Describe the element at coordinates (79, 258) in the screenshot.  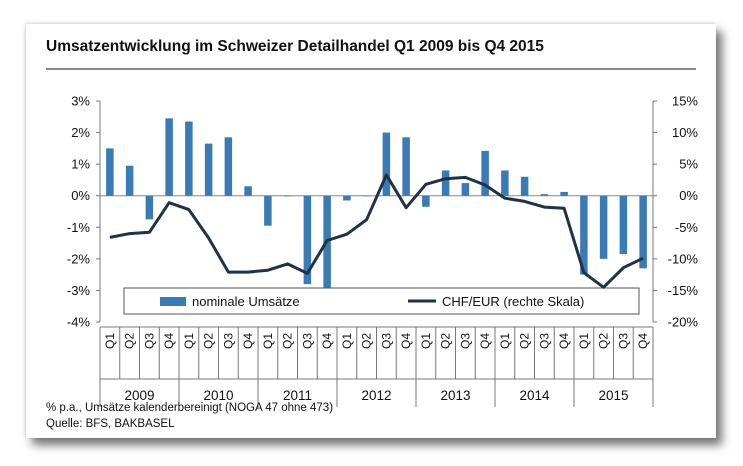
I see `left-tick-label: -2%` at that location.